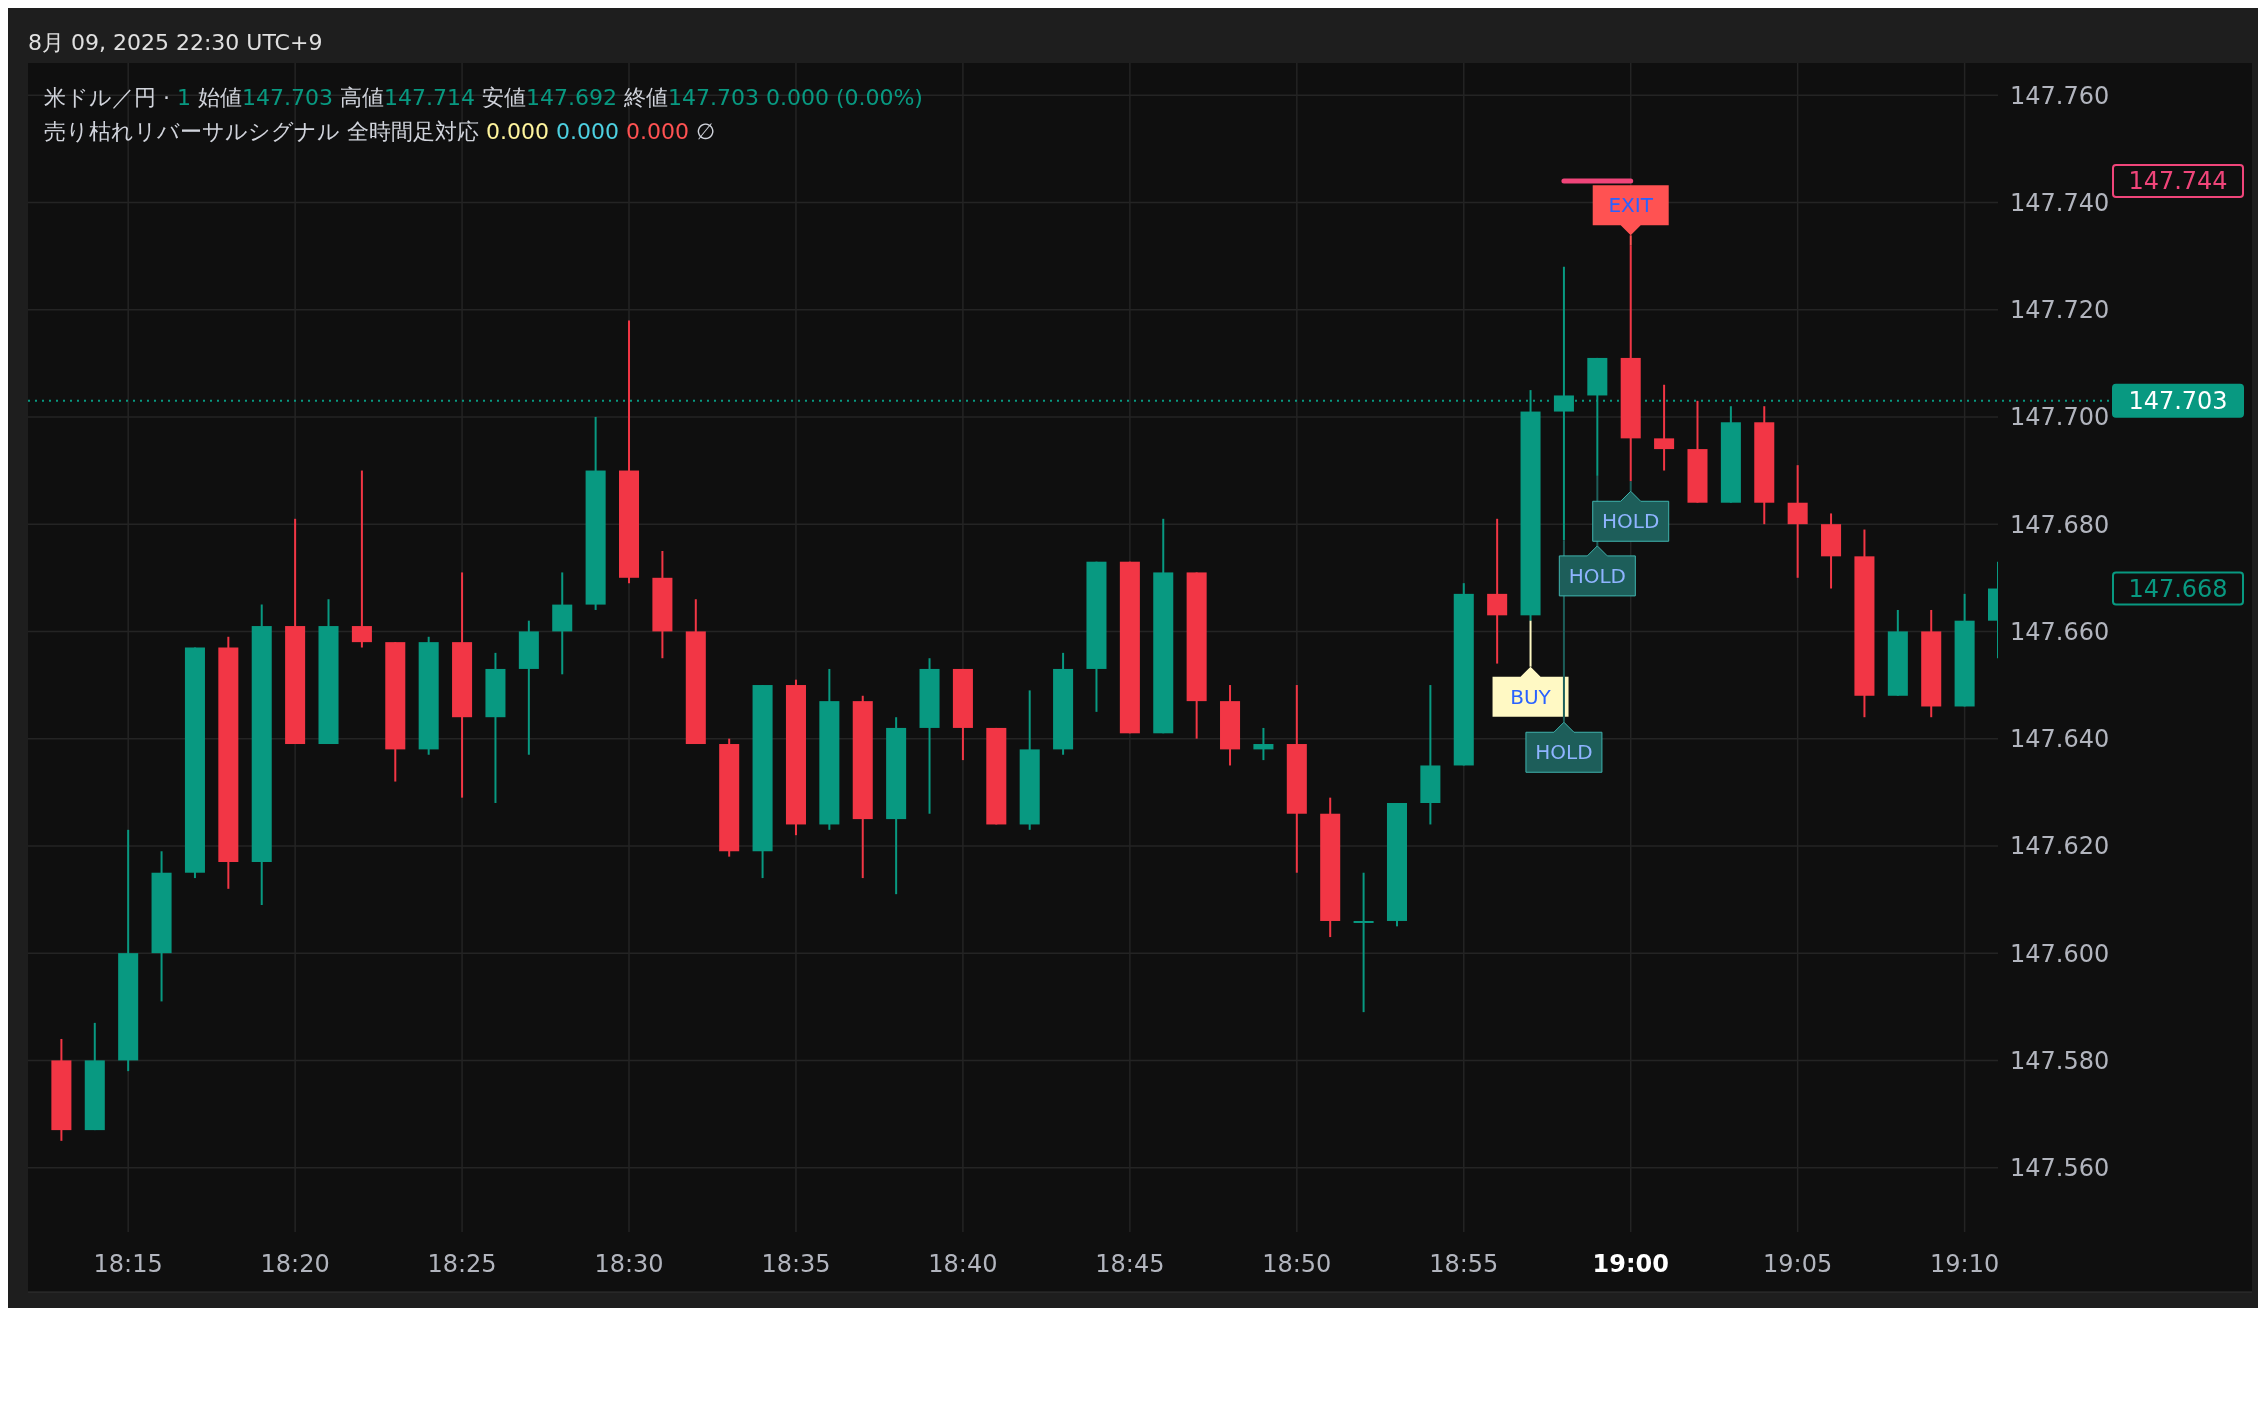 This screenshot has height=1406, width=2266. I want to click on ref-line-label: 147.703, so click(2178, 401).